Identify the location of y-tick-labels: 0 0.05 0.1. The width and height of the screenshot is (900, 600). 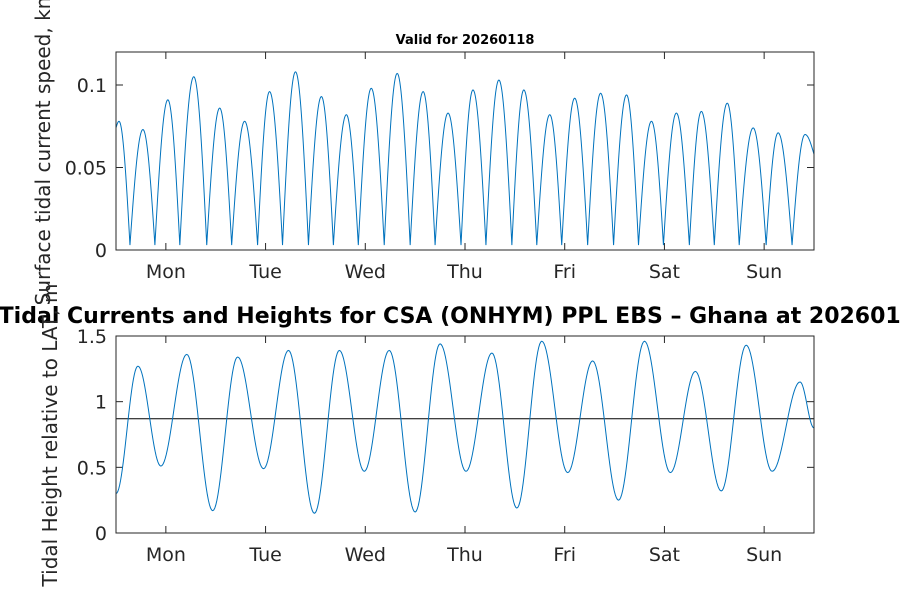
(86, 168).